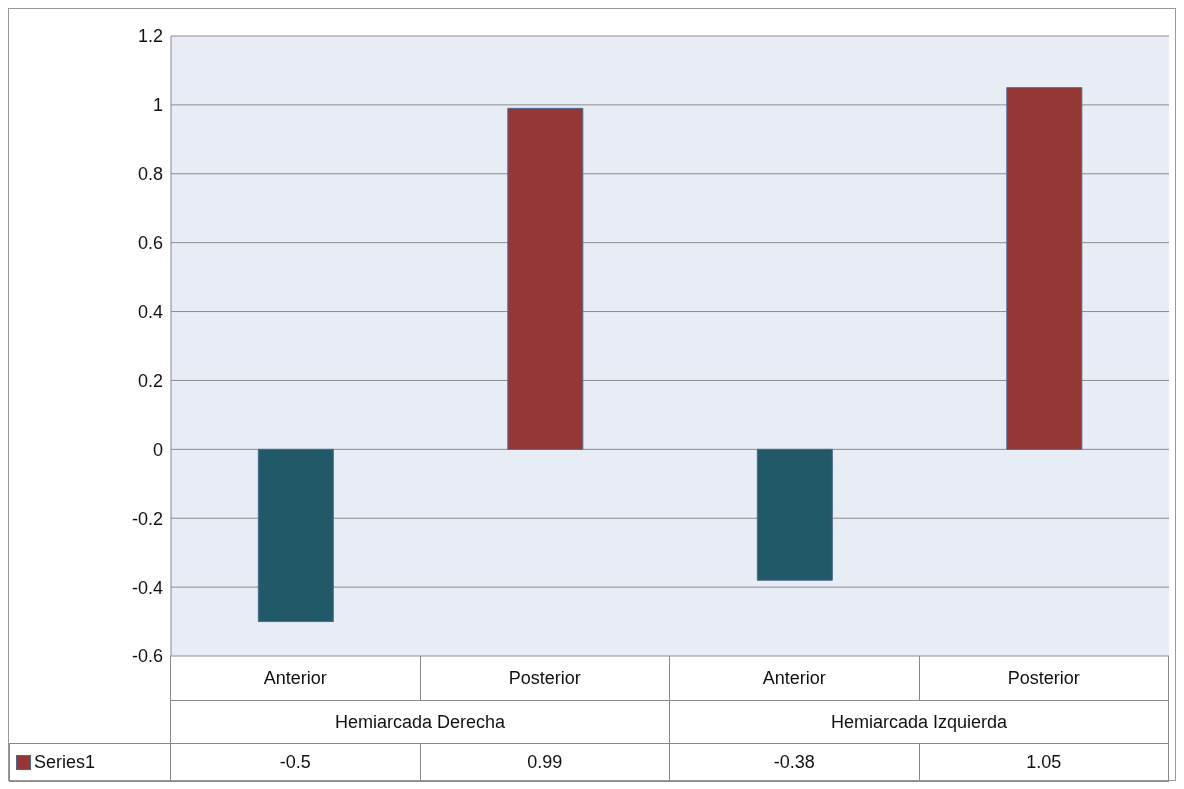  Describe the element at coordinates (150, 36) in the screenshot. I see `y-tick-label: 1.2` at that location.